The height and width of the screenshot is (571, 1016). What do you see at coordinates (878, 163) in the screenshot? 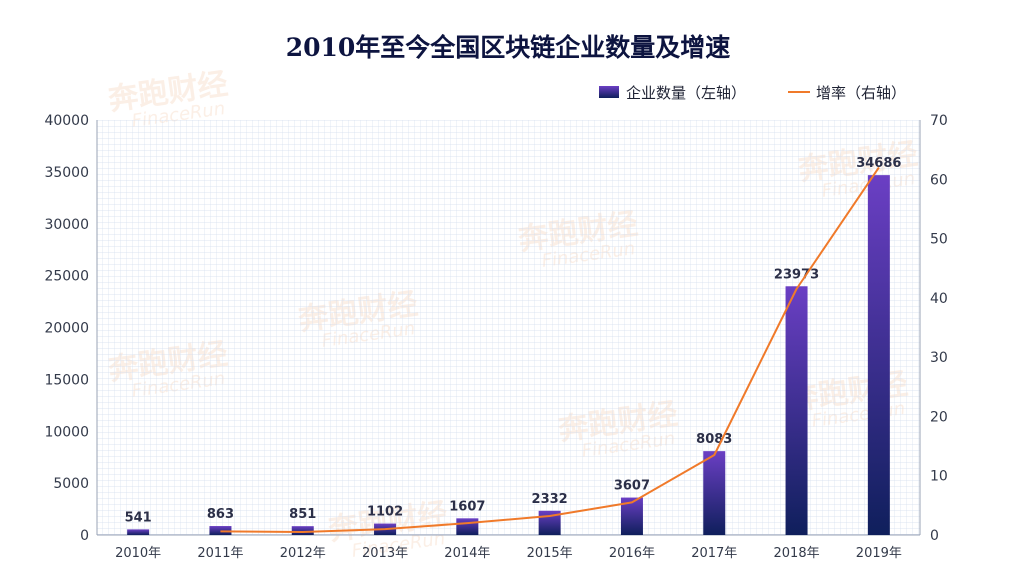
I see `bar-data-label: 34686` at bounding box center [878, 163].